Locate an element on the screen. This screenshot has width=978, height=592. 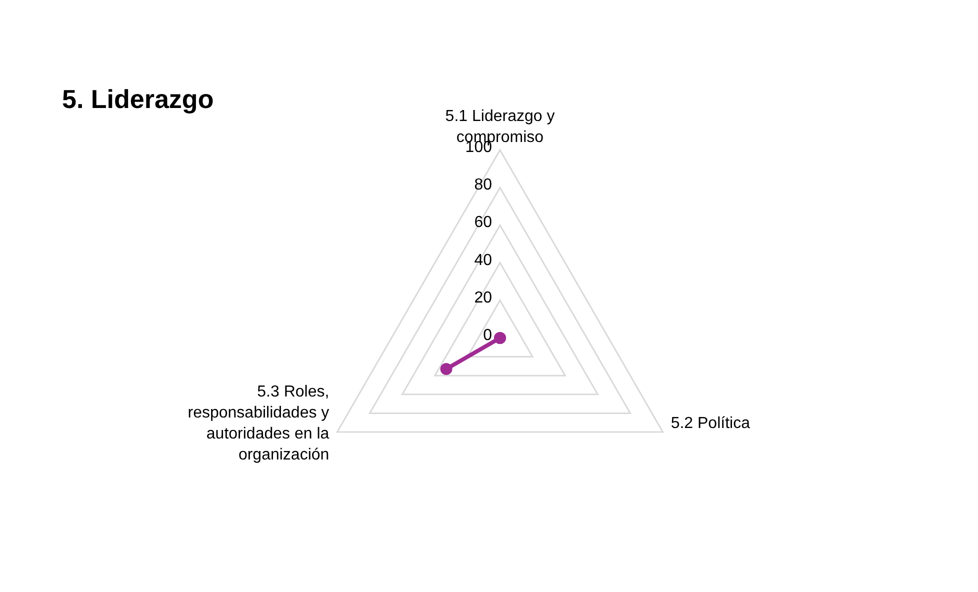
y-tick-label: 40 is located at coordinates (483, 260).